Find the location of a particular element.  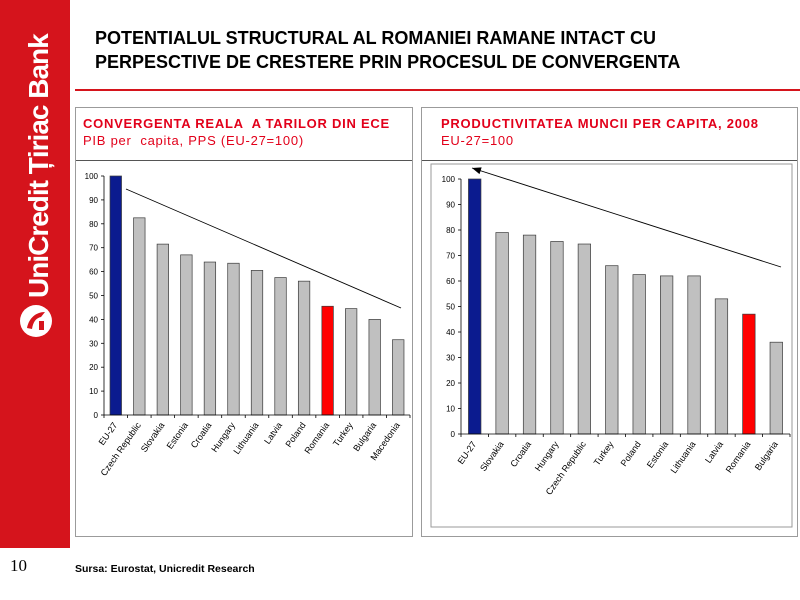

x-tick-label-lithuania: Lithuania is located at coordinates (683, 457).